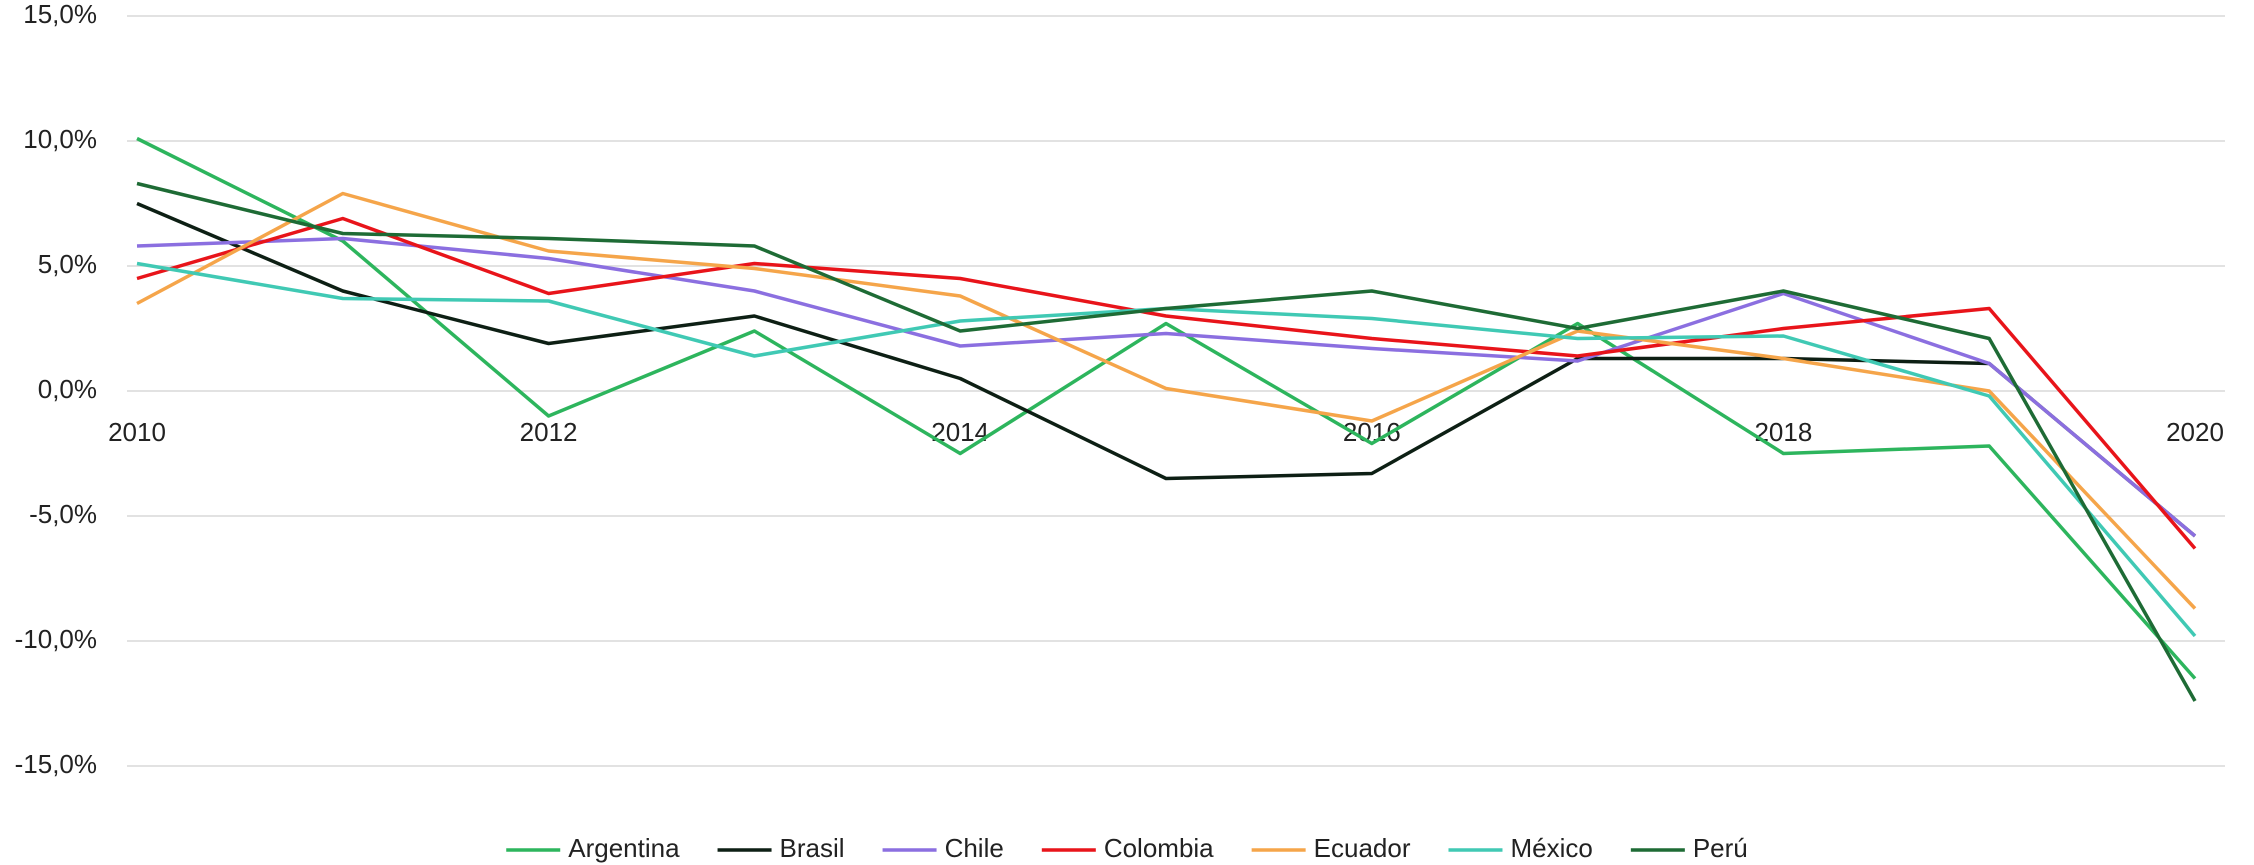  What do you see at coordinates (137, 432) in the screenshot?
I see `x-tick-label: 2010` at bounding box center [137, 432].